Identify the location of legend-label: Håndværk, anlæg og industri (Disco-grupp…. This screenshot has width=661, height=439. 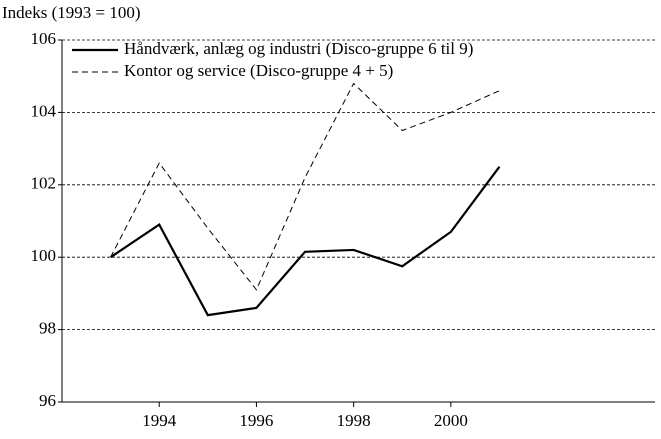
(298, 48).